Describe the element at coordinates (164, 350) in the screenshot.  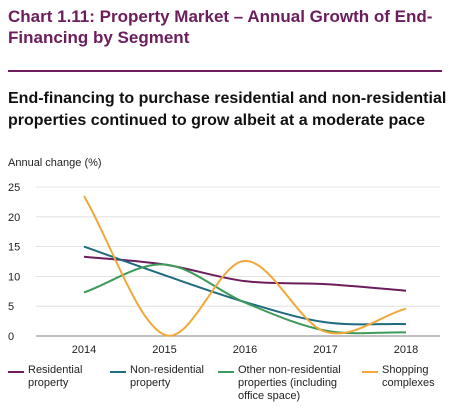
I see `x-tick-label: 2015` at that location.